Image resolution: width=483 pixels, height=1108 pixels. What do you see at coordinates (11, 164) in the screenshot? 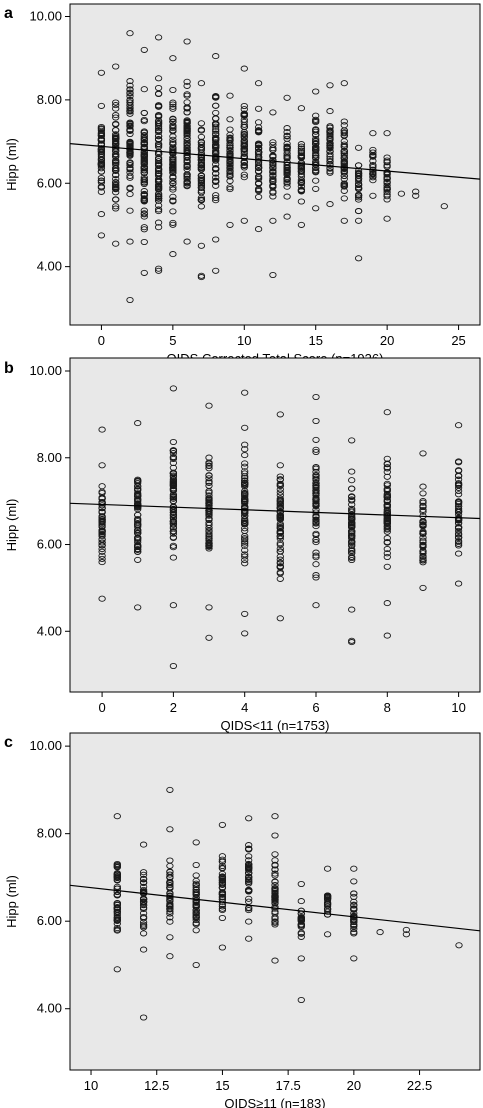
I see `y-axis-label: Hipp (ml)` at bounding box center [11, 164].